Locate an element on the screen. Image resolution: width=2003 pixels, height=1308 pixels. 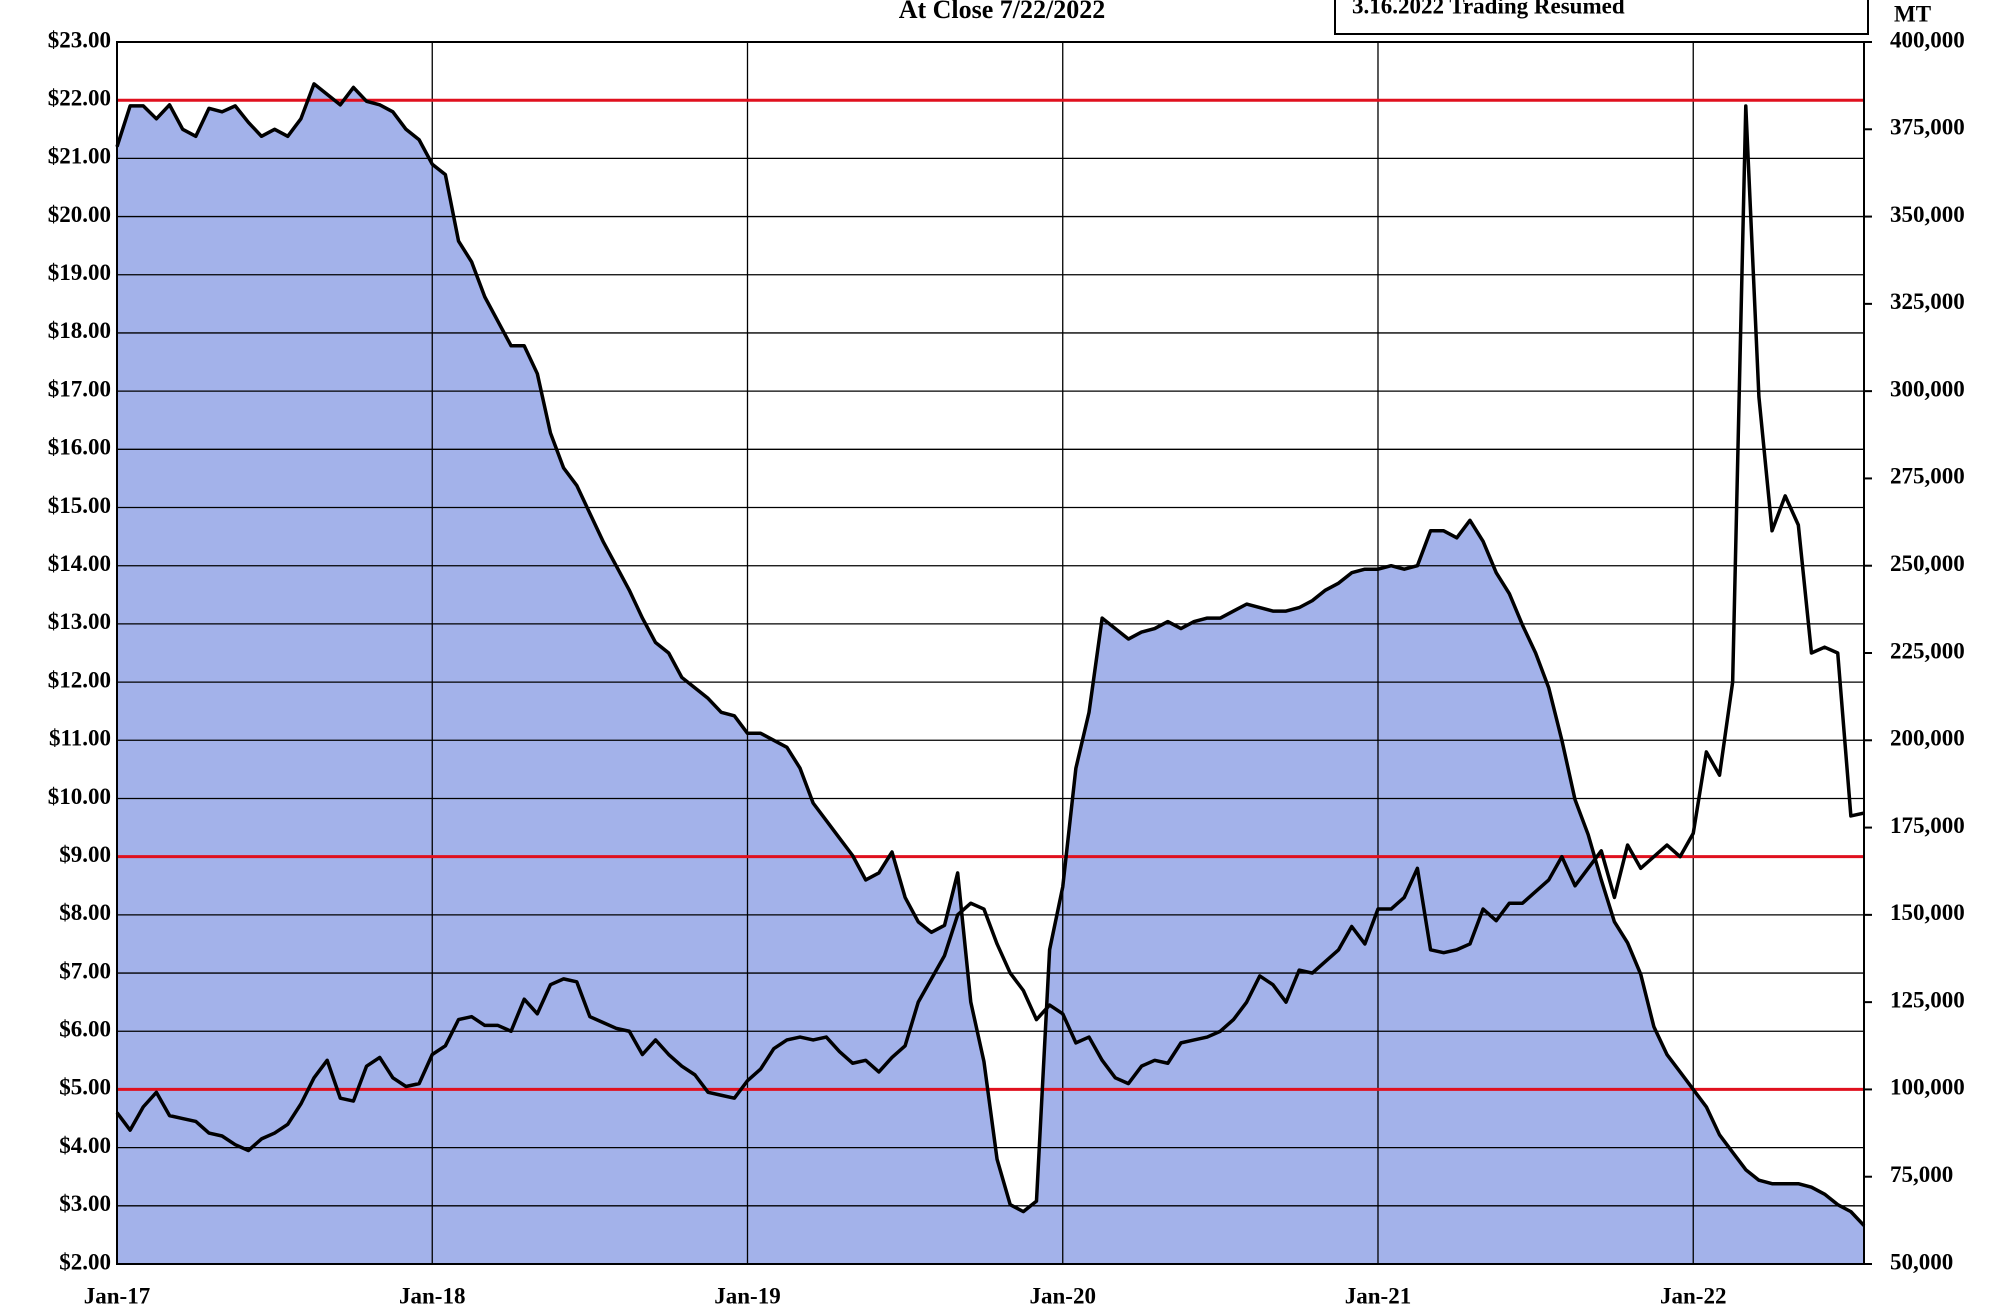
y-tick-label: $7.00 is located at coordinates (85, 970).